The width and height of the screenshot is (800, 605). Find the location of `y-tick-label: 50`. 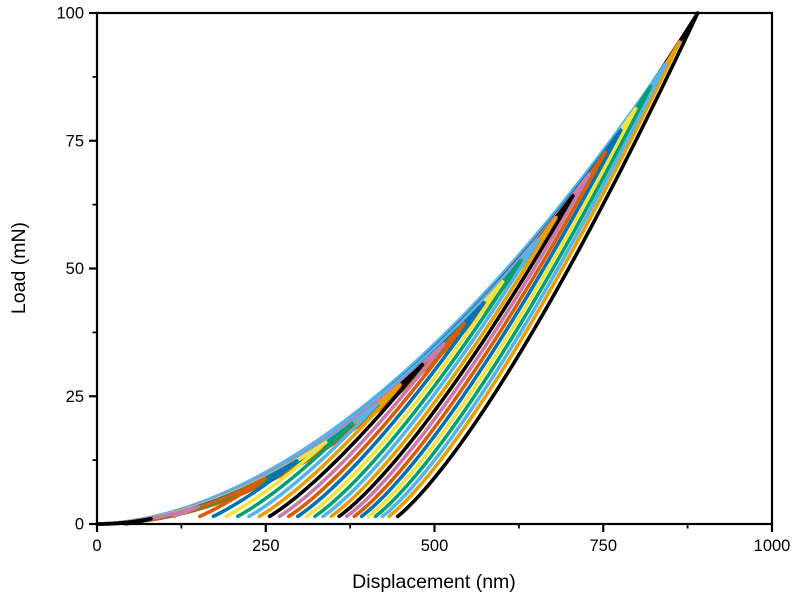

y-tick-label: 50 is located at coordinates (75, 269).